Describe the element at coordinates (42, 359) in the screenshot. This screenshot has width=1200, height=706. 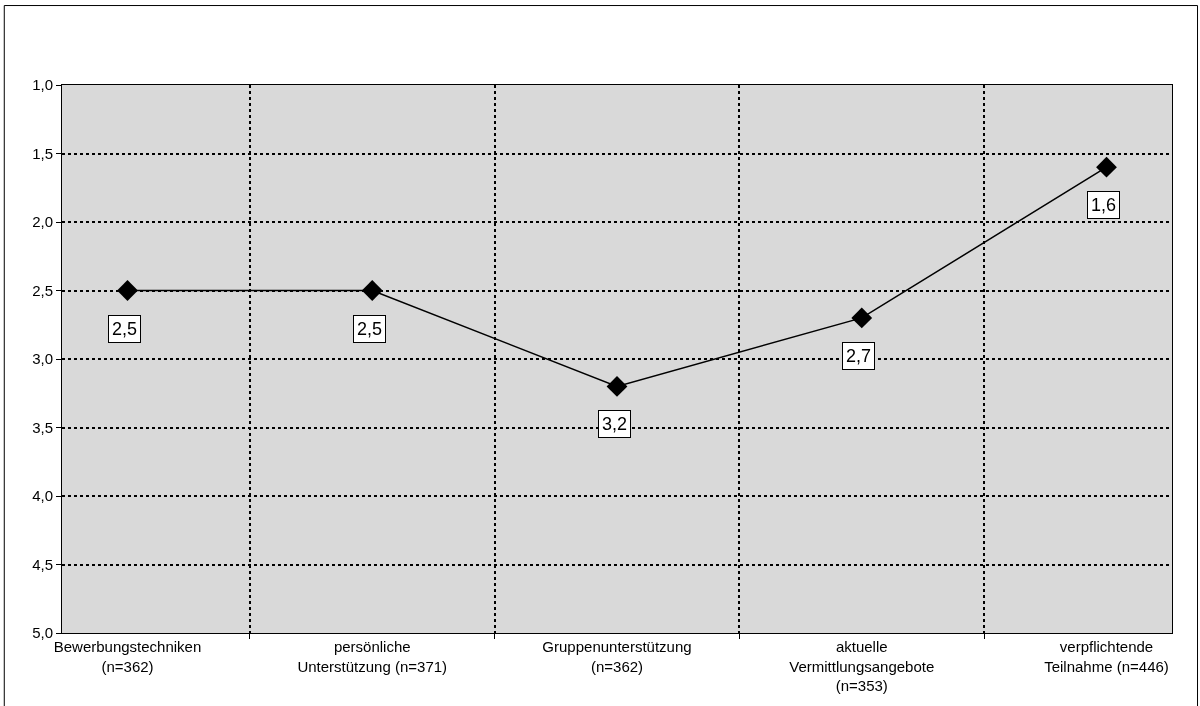
I see `y-tick-label: 3,0` at that location.